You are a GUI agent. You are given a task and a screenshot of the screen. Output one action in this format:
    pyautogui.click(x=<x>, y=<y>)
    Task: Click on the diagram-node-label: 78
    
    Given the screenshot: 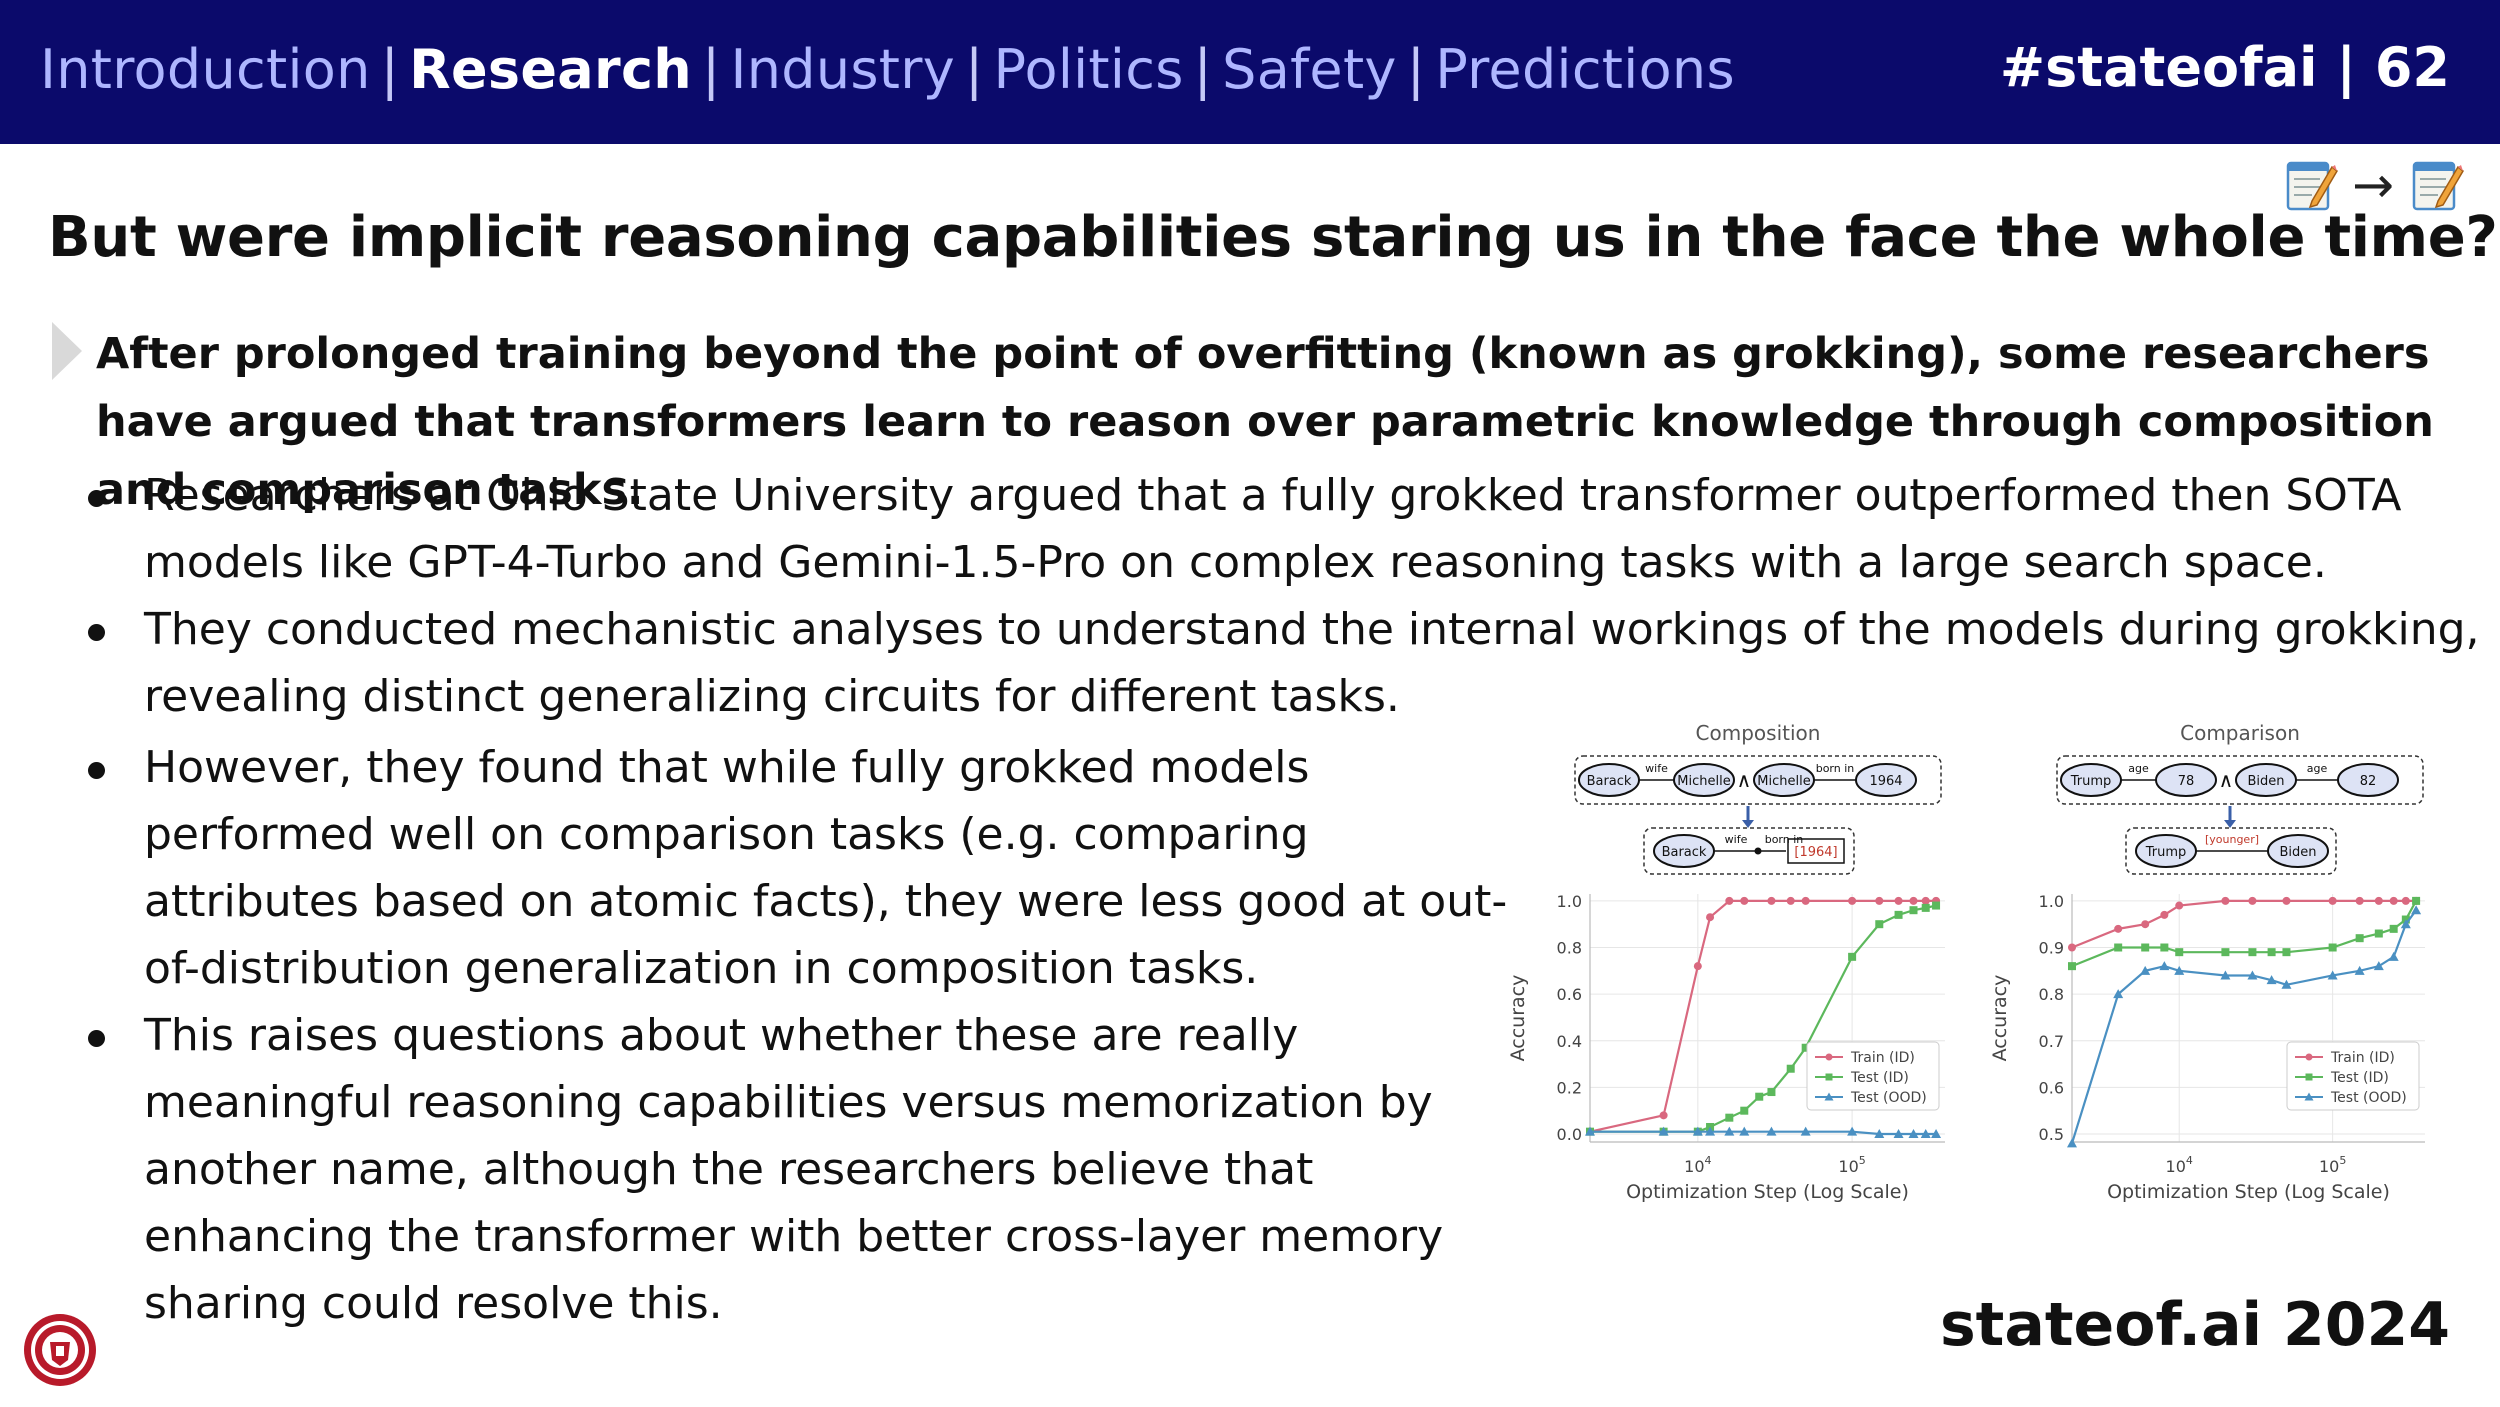 What is the action you would take?
    pyautogui.click(x=2186, y=781)
    